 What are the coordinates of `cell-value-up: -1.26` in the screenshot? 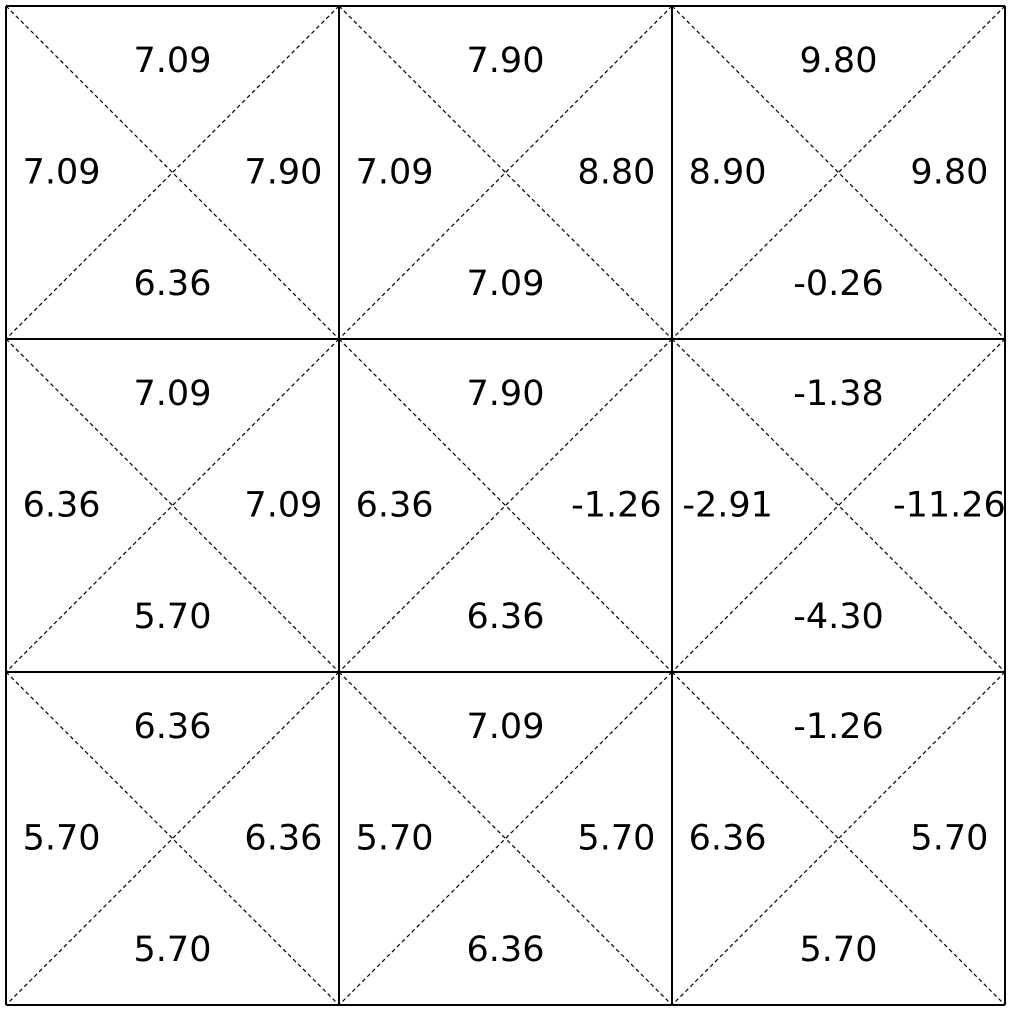 It's located at (838, 727).